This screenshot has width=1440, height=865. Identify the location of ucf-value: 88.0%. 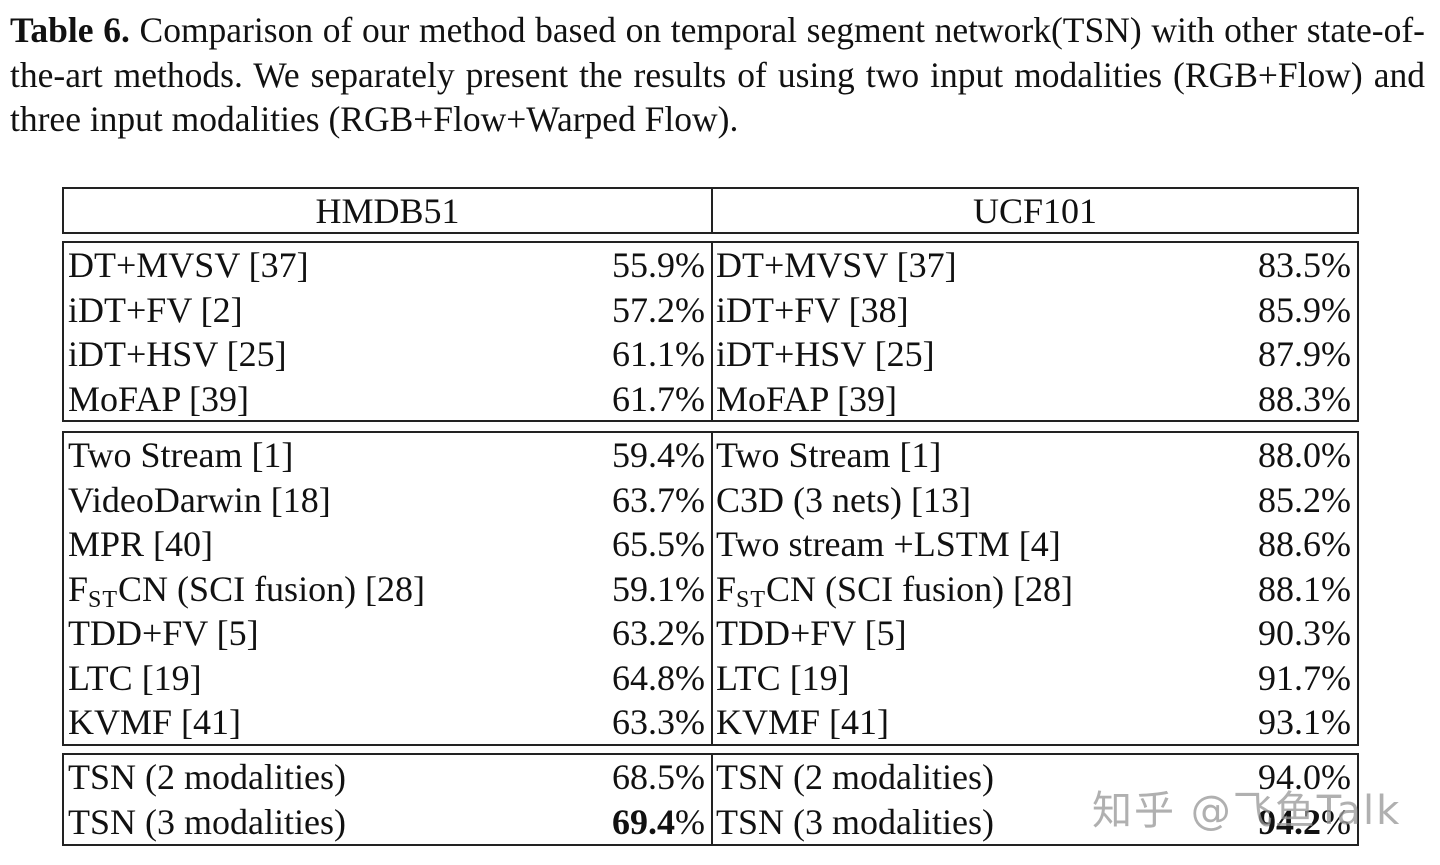
(1304, 455).